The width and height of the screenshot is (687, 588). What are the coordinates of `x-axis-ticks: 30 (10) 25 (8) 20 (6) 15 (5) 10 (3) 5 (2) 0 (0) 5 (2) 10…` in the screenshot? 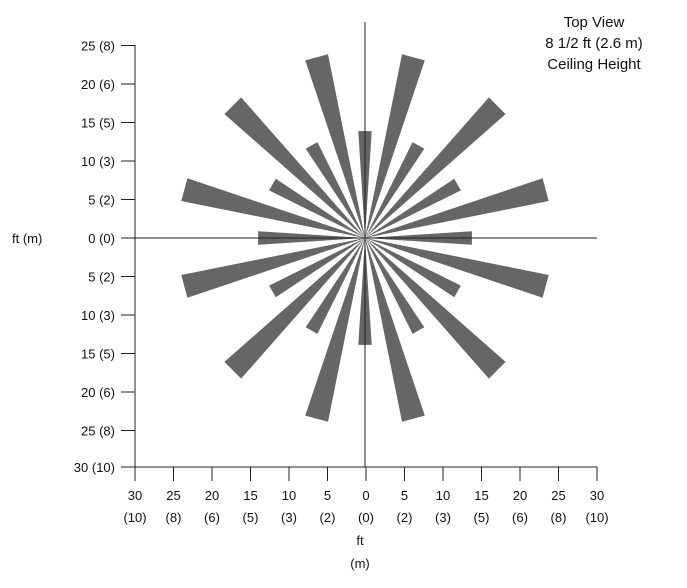 It's located at (366, 496).